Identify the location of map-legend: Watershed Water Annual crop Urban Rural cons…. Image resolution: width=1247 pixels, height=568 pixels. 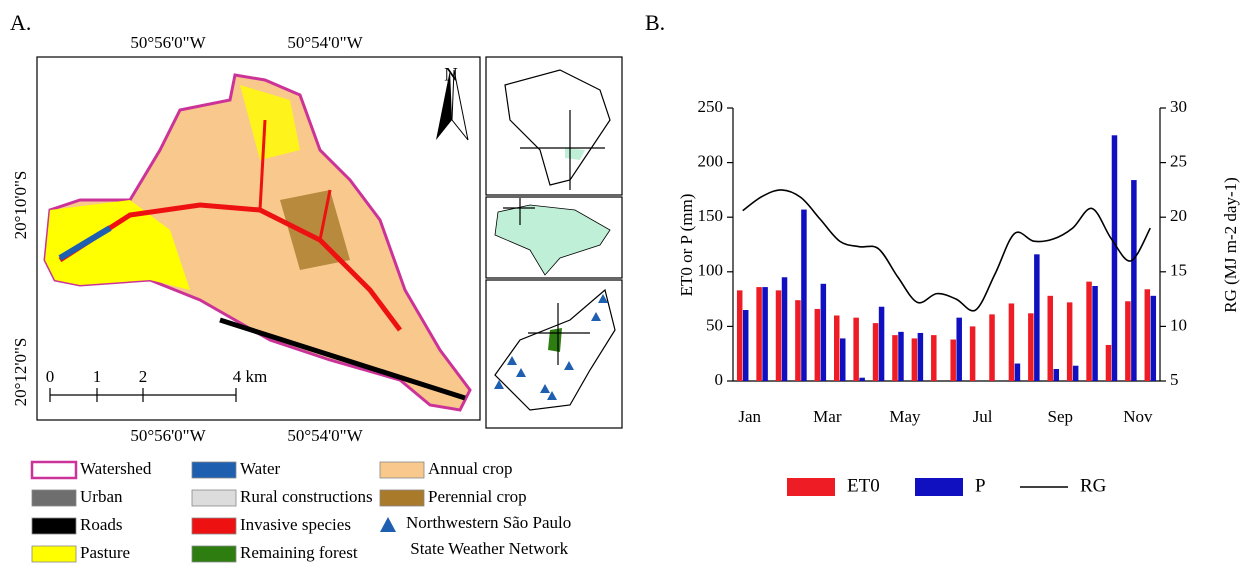
(300, 511).